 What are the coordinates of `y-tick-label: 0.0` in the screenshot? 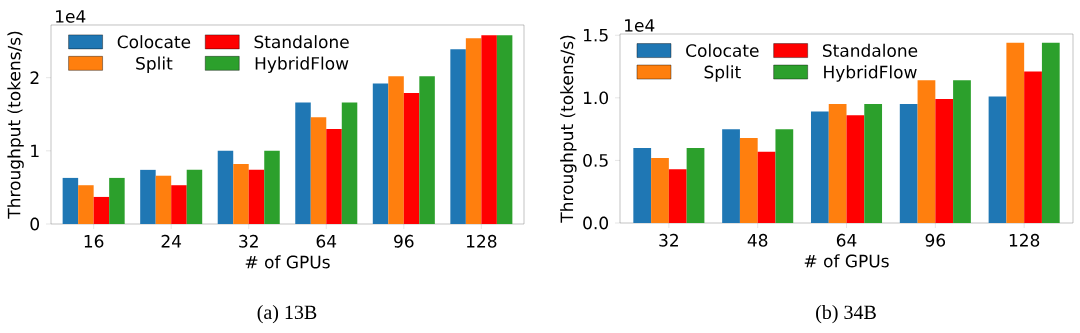 It's located at (596, 223).